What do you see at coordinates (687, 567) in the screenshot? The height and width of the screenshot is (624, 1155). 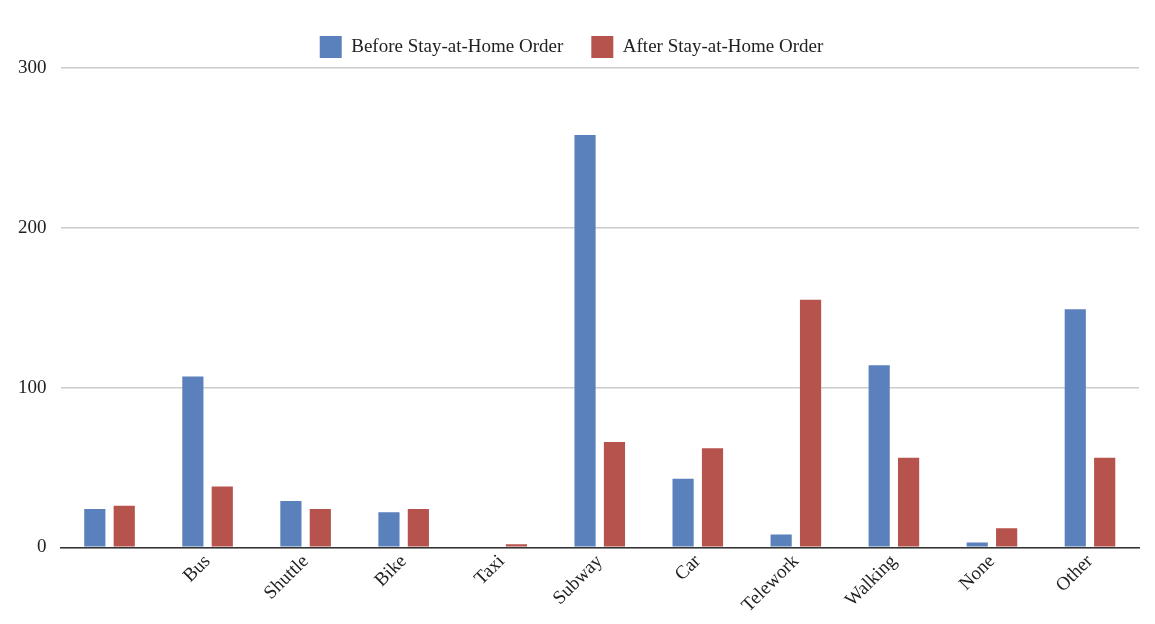 I see `x-tick-label: Car` at bounding box center [687, 567].